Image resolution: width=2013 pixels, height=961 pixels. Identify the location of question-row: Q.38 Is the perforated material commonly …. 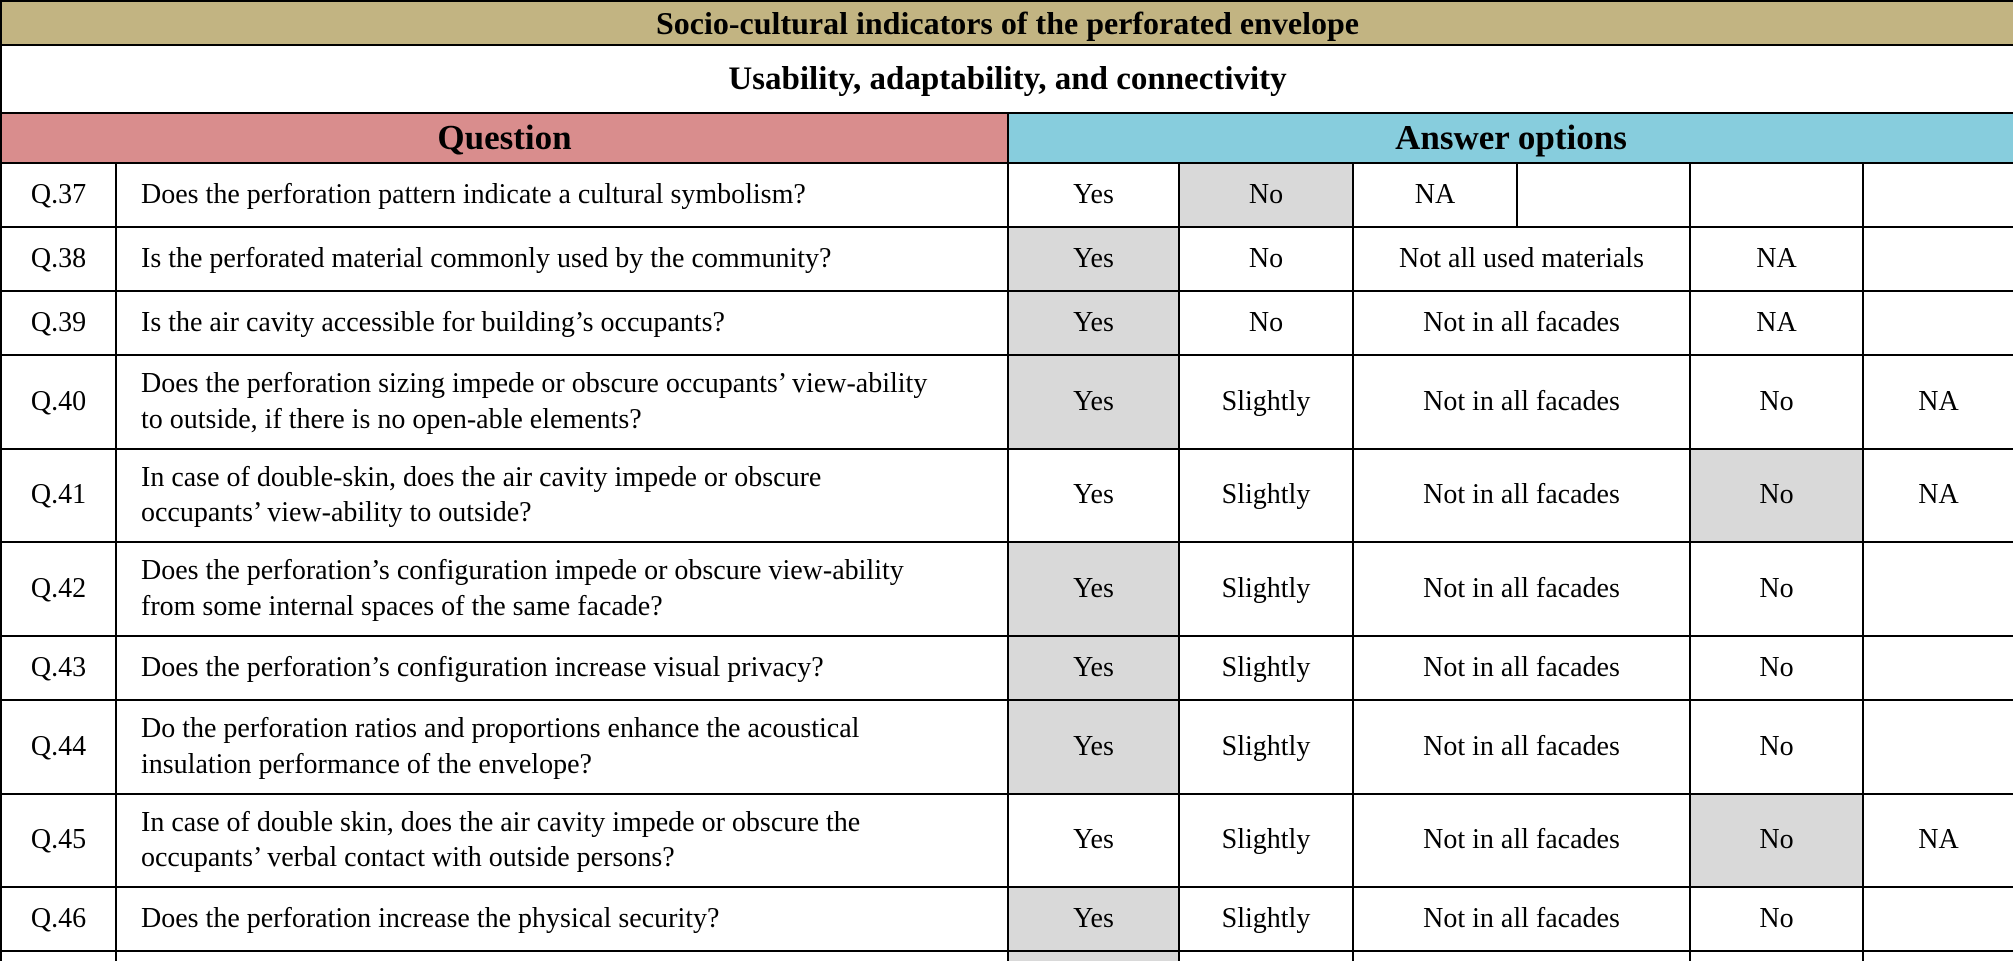
(1006, 259).